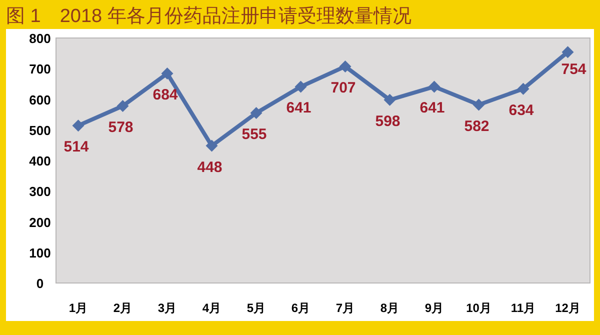 This screenshot has width=600, height=335. Describe the element at coordinates (521, 110) in the screenshot. I see `data-label: 634` at that location.